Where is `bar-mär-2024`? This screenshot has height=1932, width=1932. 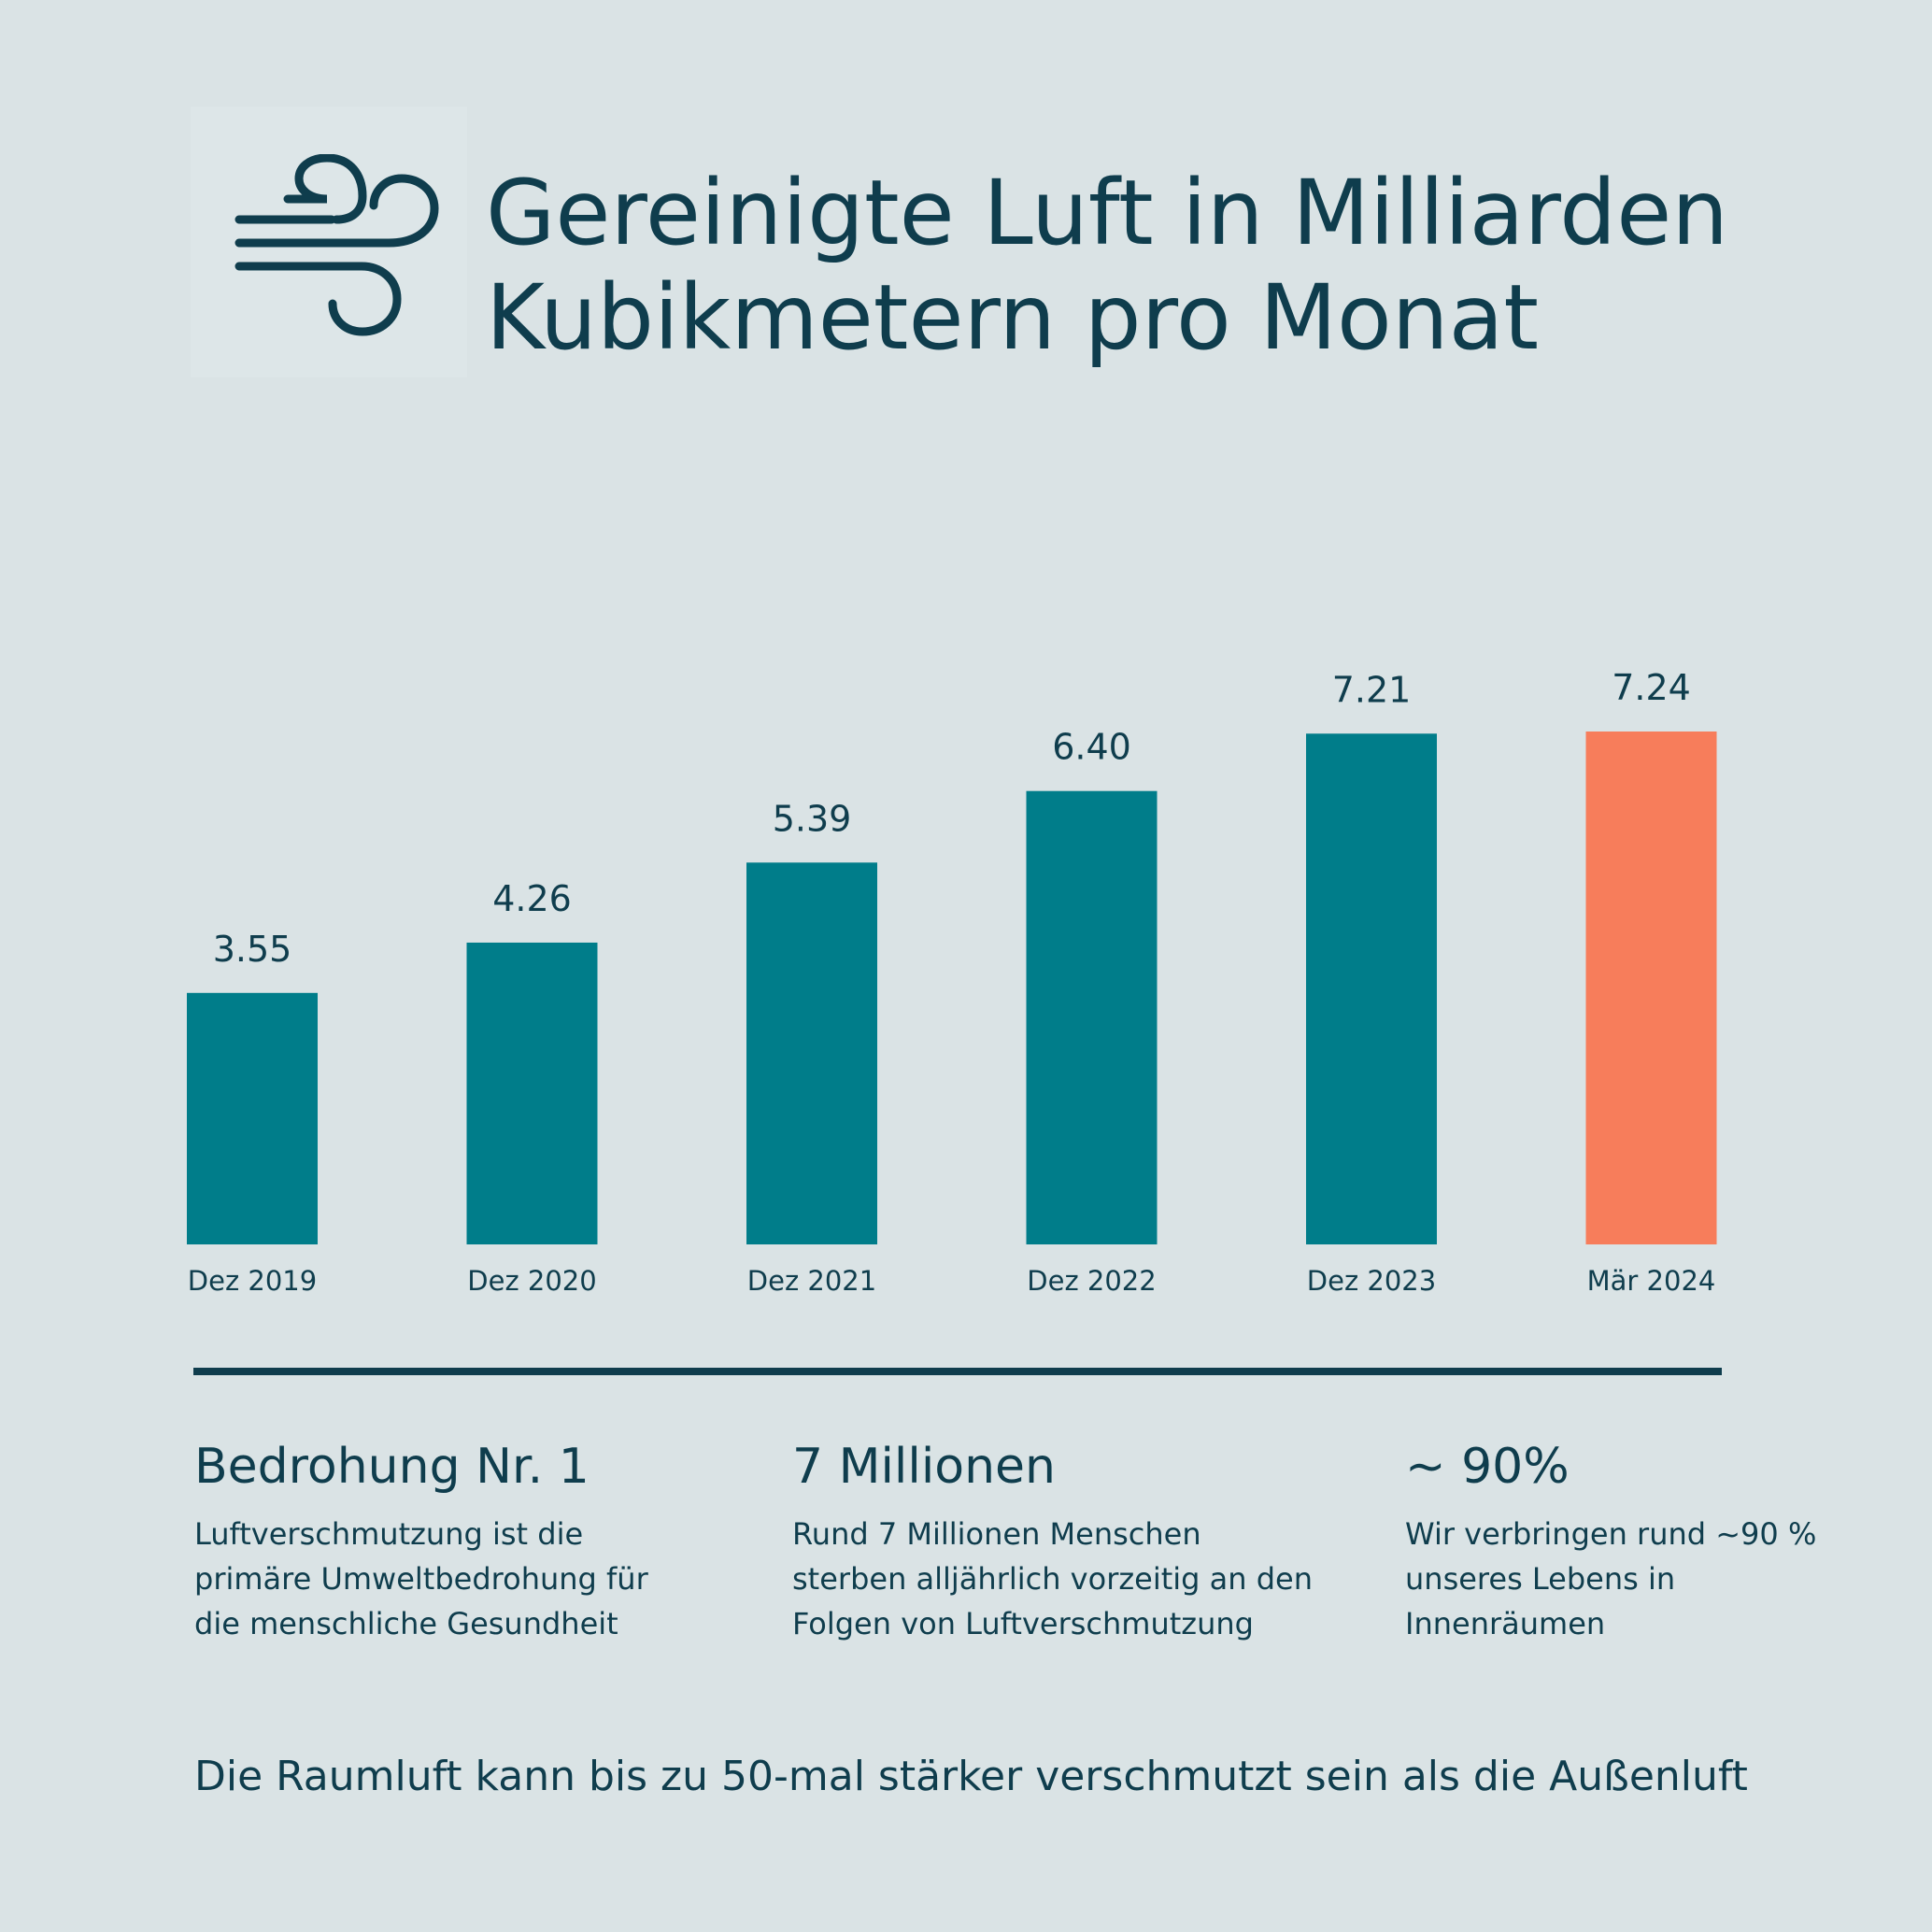
bar-mär-2024 is located at coordinates (1651, 988).